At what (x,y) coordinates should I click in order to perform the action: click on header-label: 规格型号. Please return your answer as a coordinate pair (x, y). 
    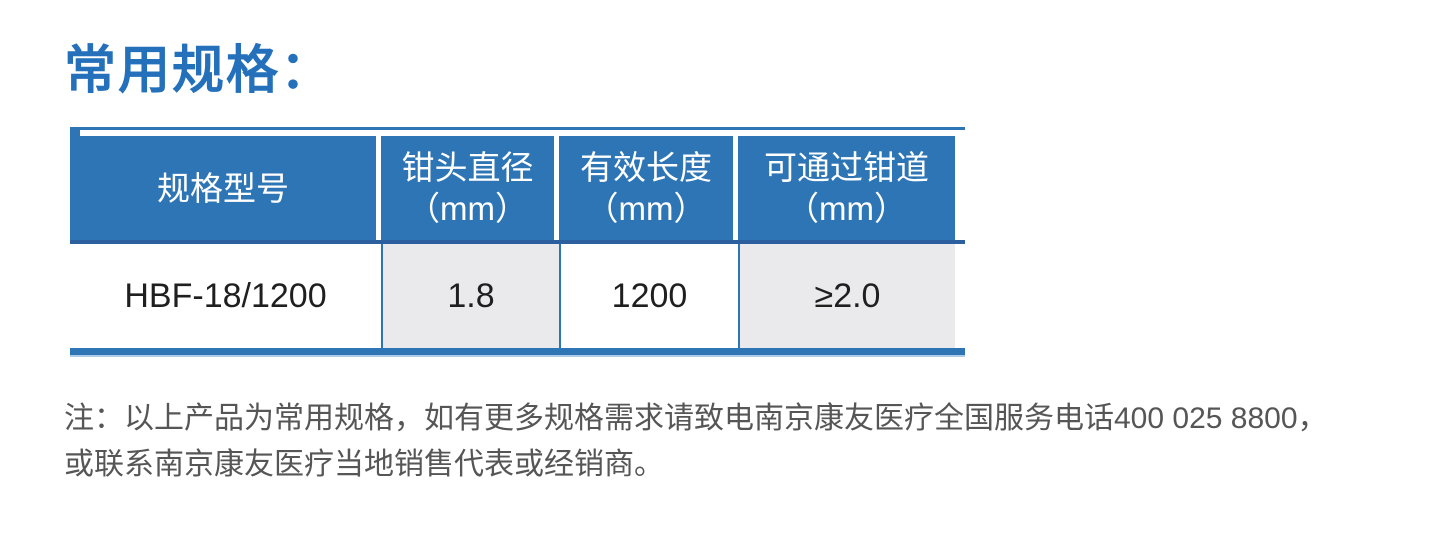
    Looking at the image, I should click on (223, 188).